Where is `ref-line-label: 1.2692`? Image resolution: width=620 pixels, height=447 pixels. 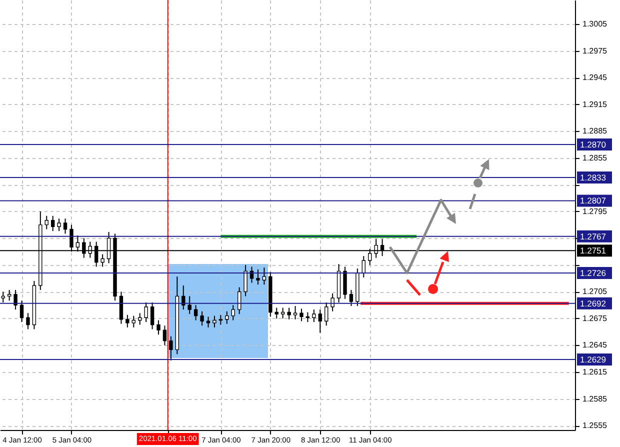
ref-line-label: 1.2692 is located at coordinates (593, 303).